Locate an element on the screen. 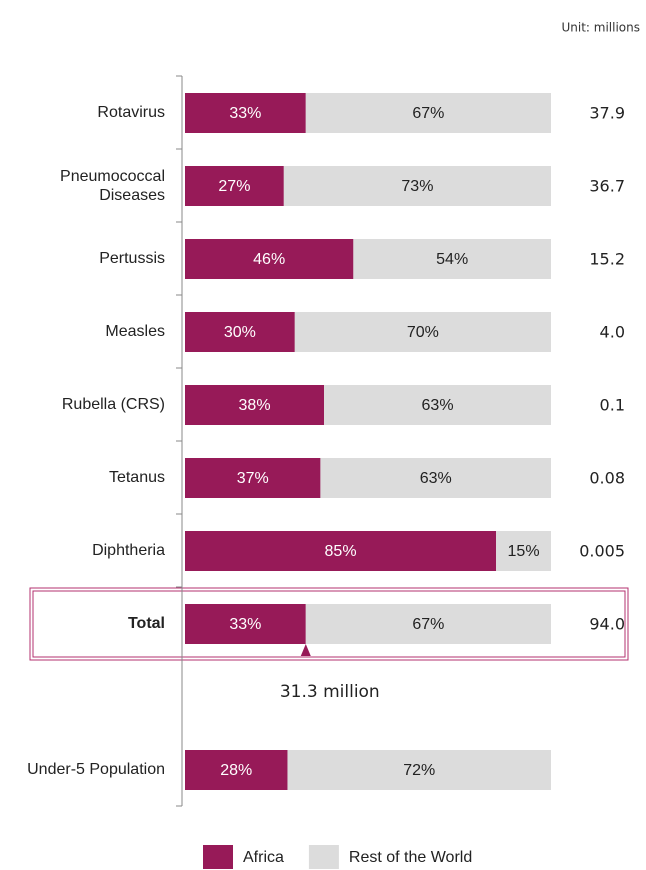 This screenshot has height=870, width=646. category-label-text: Rubella (CRS) is located at coordinates (113, 405).